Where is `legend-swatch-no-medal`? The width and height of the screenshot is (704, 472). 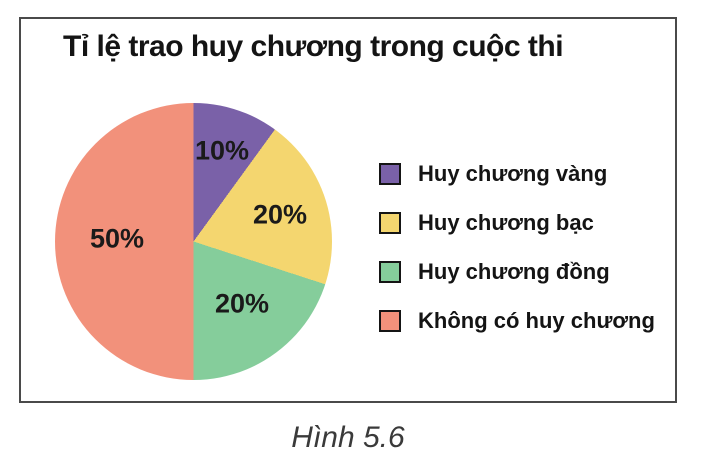 legend-swatch-no-medal is located at coordinates (390, 321).